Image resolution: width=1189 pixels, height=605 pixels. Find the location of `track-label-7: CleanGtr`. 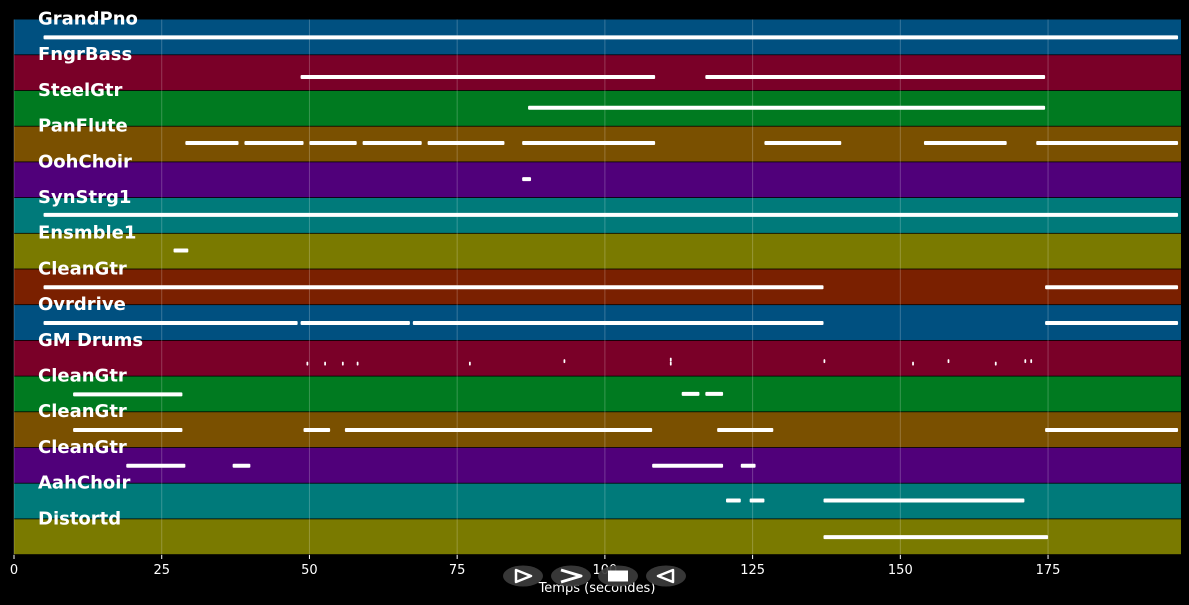

track-label-7: CleanGtr is located at coordinates (82, 268).